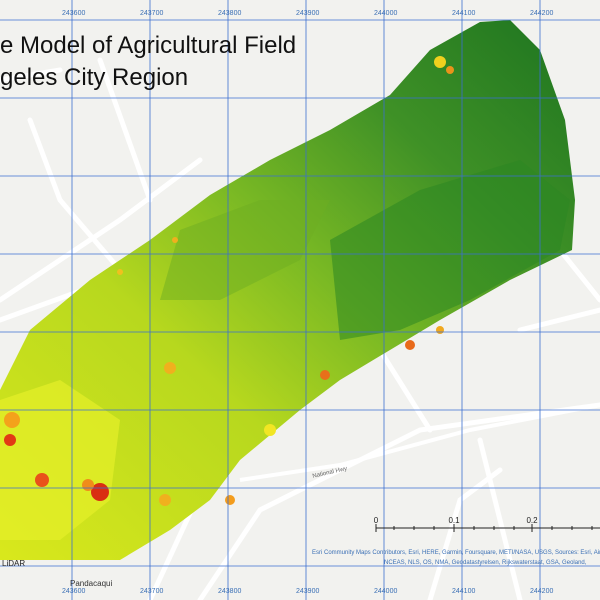  Describe the element at coordinates (74, 591) in the screenshot. I see `grid-label-bottom: 243600` at that location.